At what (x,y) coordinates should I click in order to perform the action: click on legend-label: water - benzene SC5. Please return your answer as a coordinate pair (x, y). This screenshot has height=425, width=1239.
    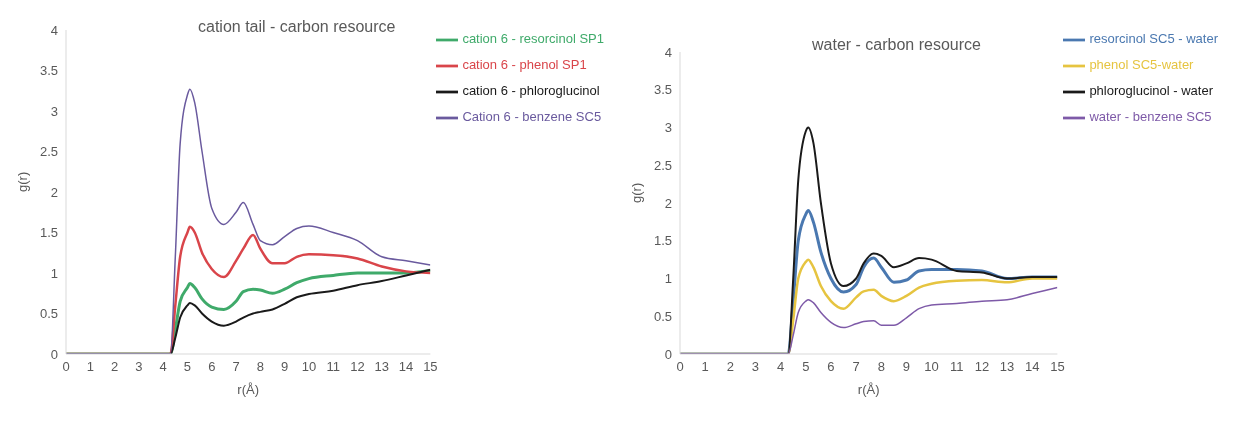
    Looking at the image, I should click on (1150, 116).